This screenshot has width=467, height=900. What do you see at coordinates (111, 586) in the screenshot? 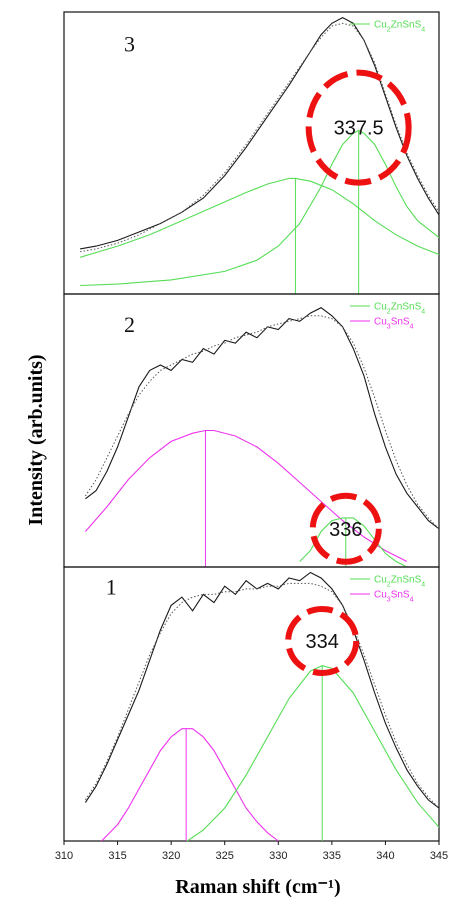
I see `panel-label: 1` at bounding box center [111, 586].